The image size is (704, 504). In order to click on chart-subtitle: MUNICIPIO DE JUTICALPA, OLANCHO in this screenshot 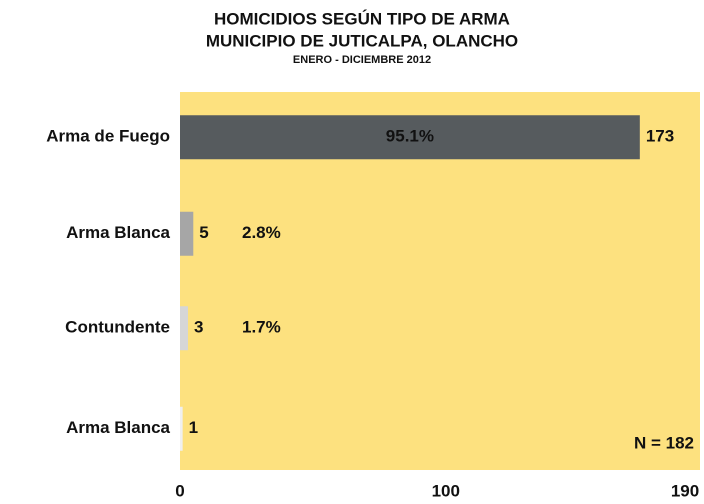, I will do `click(362, 40)`.